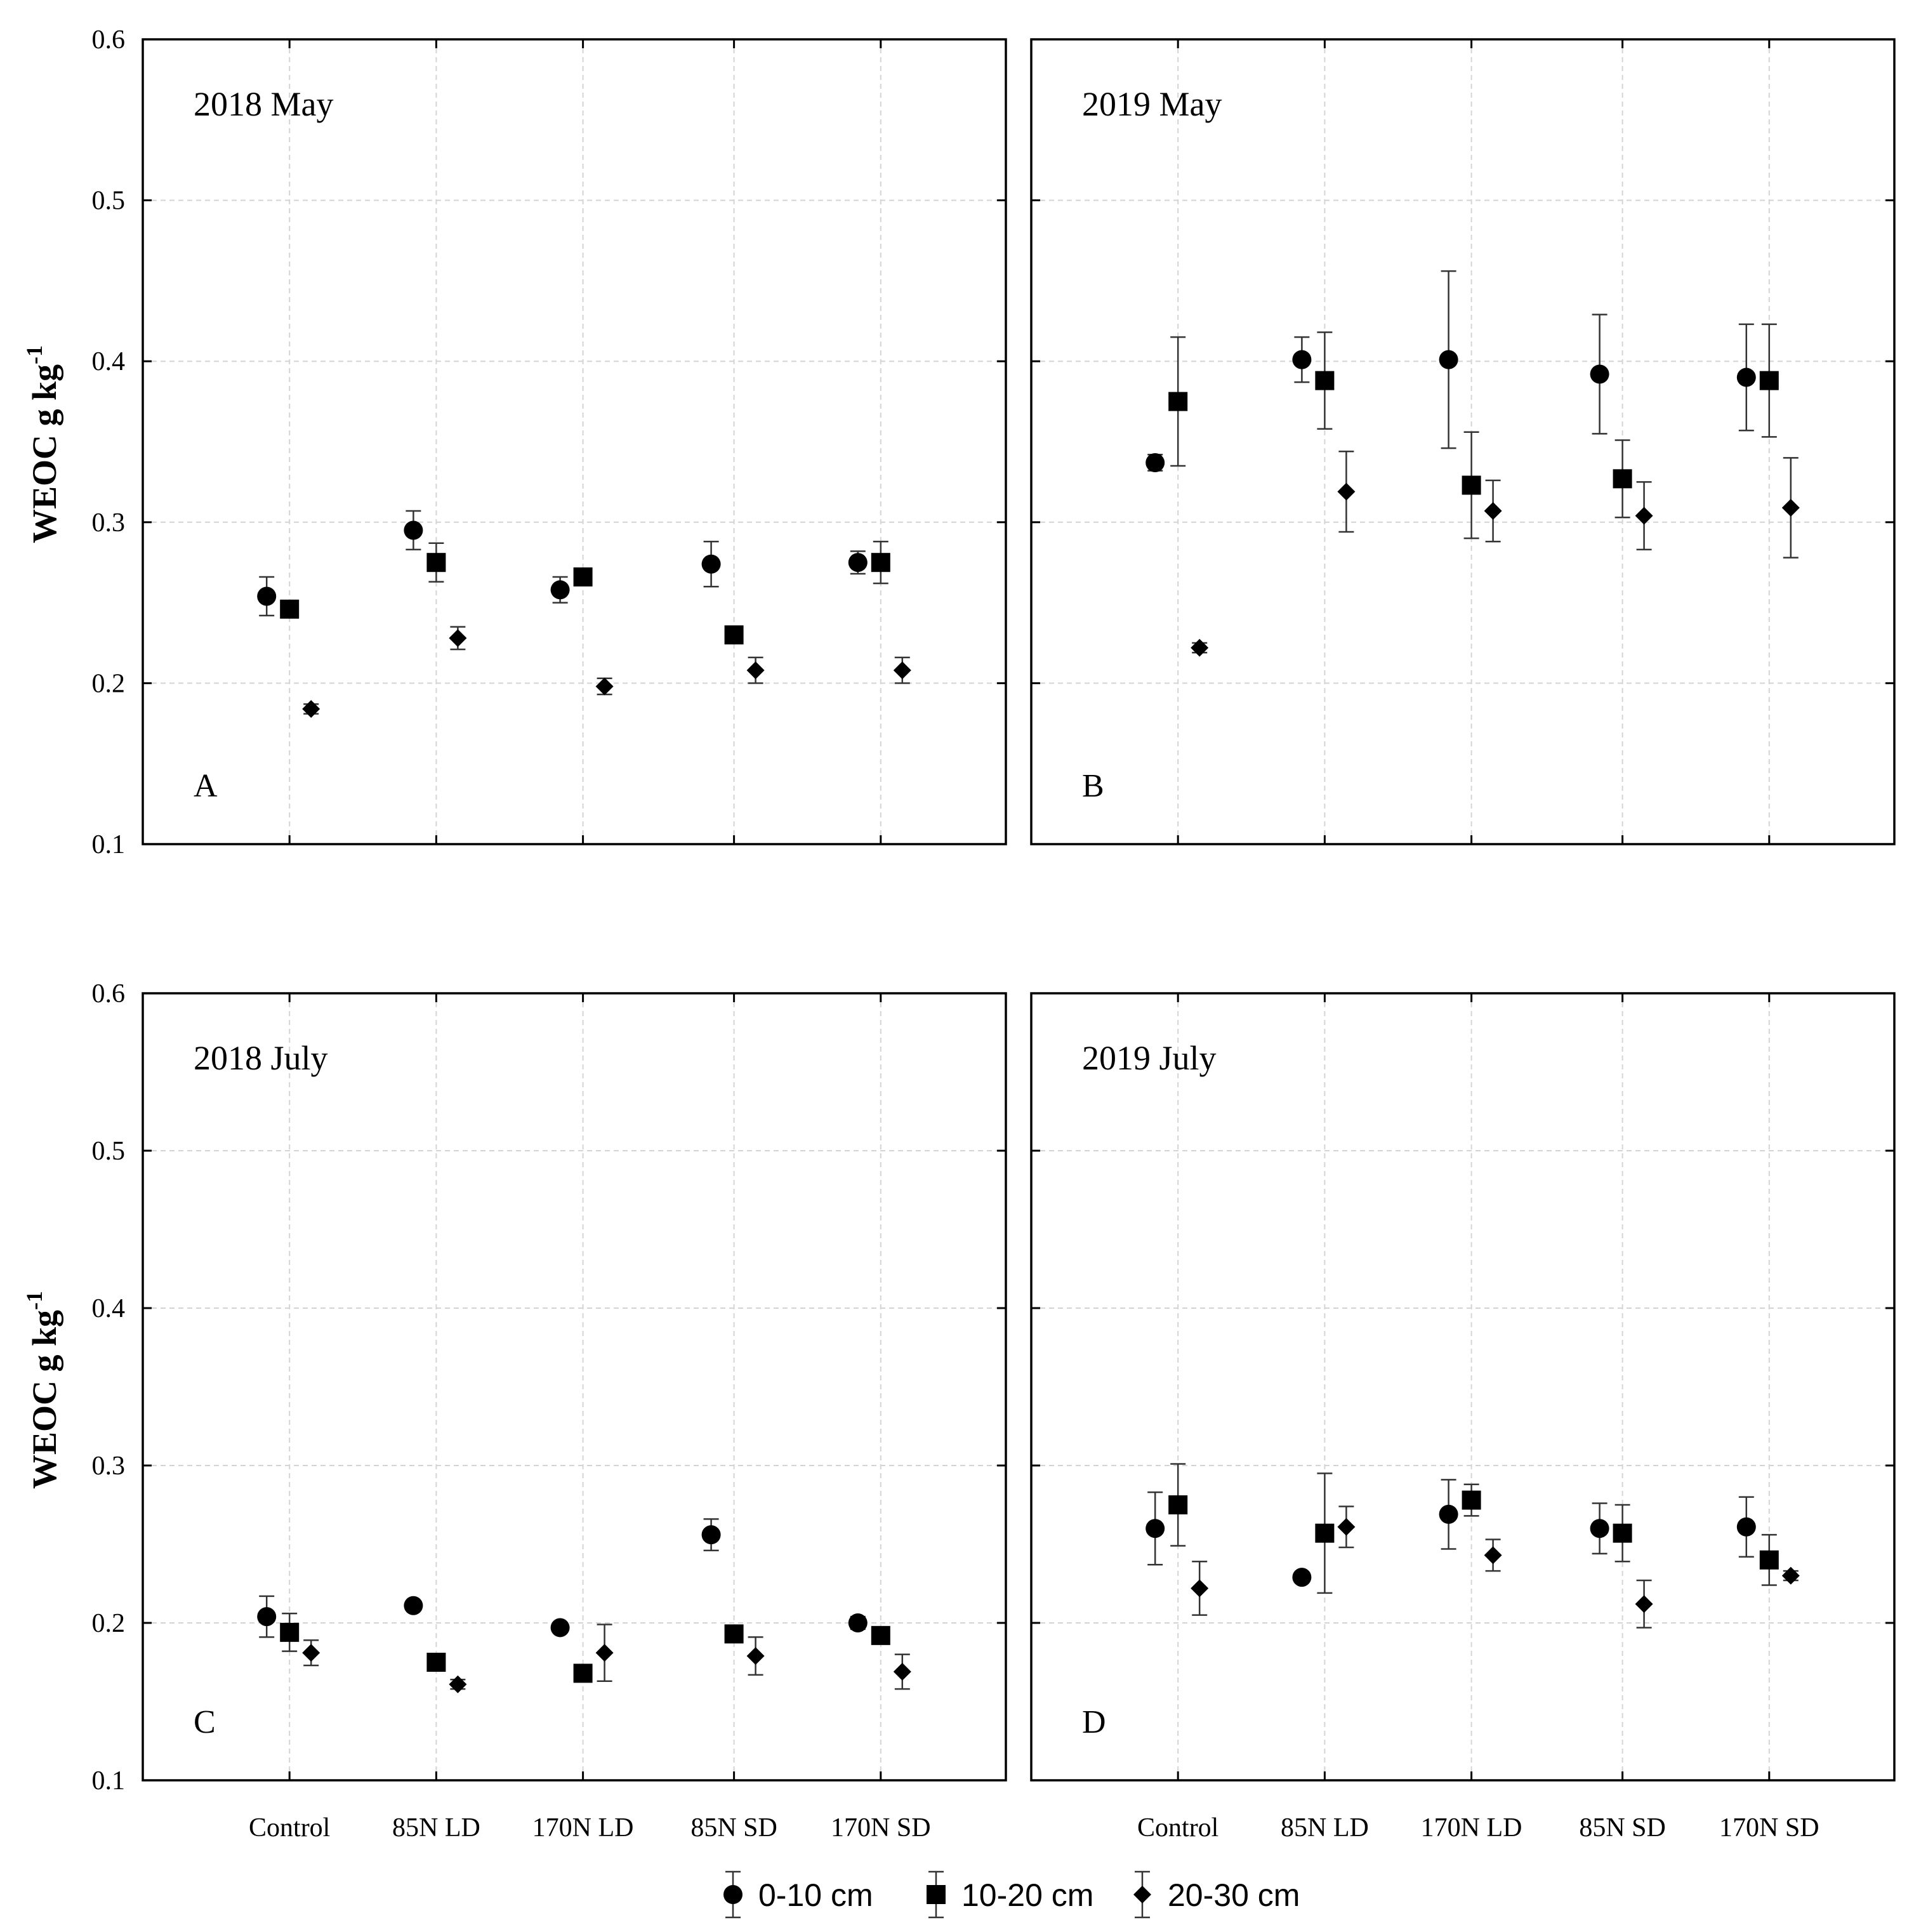 Image resolution: width=1921 pixels, height=1932 pixels. What do you see at coordinates (109, 40) in the screenshot?
I see `y-tick-label: 0.6` at bounding box center [109, 40].